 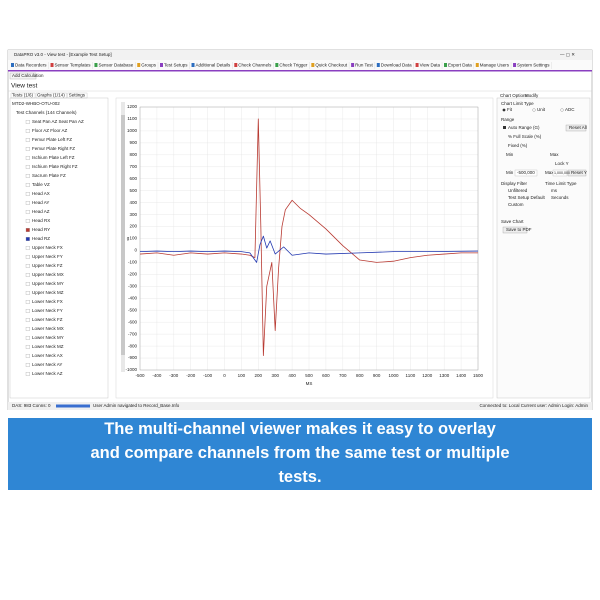 What do you see at coordinates (430, 65) in the screenshot?
I see `toolbar-tab: View Data` at bounding box center [430, 65].